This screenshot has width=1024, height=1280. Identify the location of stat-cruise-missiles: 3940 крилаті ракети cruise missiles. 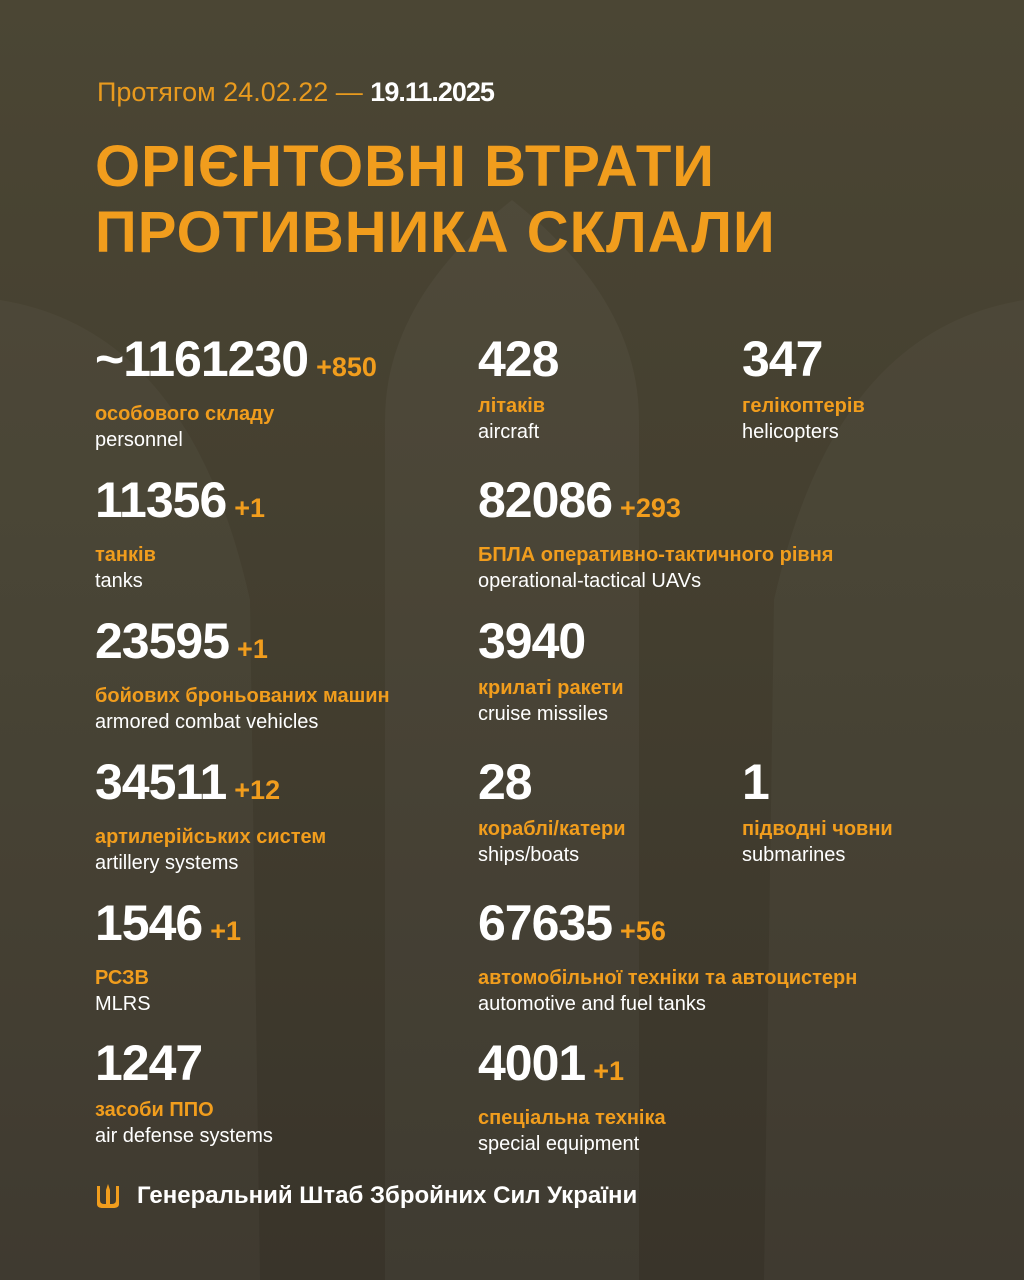
(551, 670).